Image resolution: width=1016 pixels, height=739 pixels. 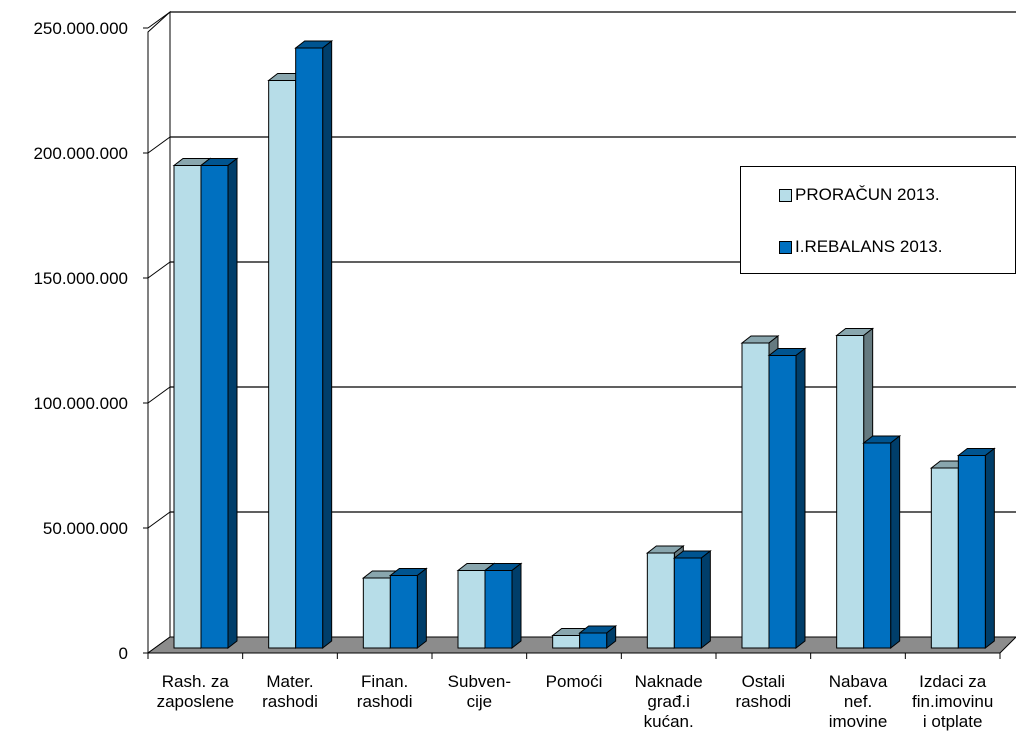 I want to click on x-category-label-line: Pomoći, so click(x=574, y=681).